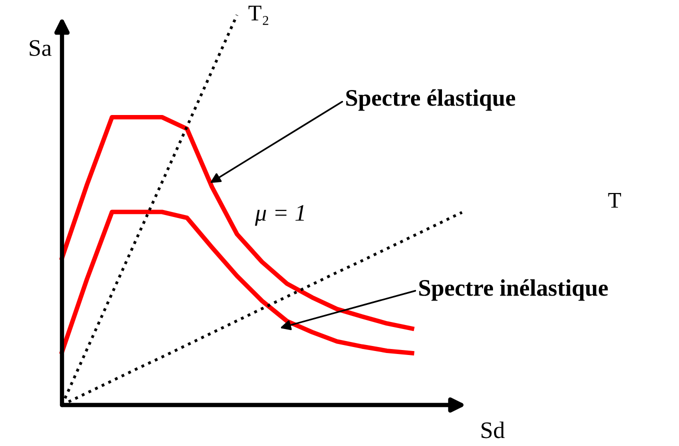 The height and width of the screenshot is (446, 679). Describe the element at coordinates (431, 100) in the screenshot. I see `annotation: Spectre élastique` at that location.